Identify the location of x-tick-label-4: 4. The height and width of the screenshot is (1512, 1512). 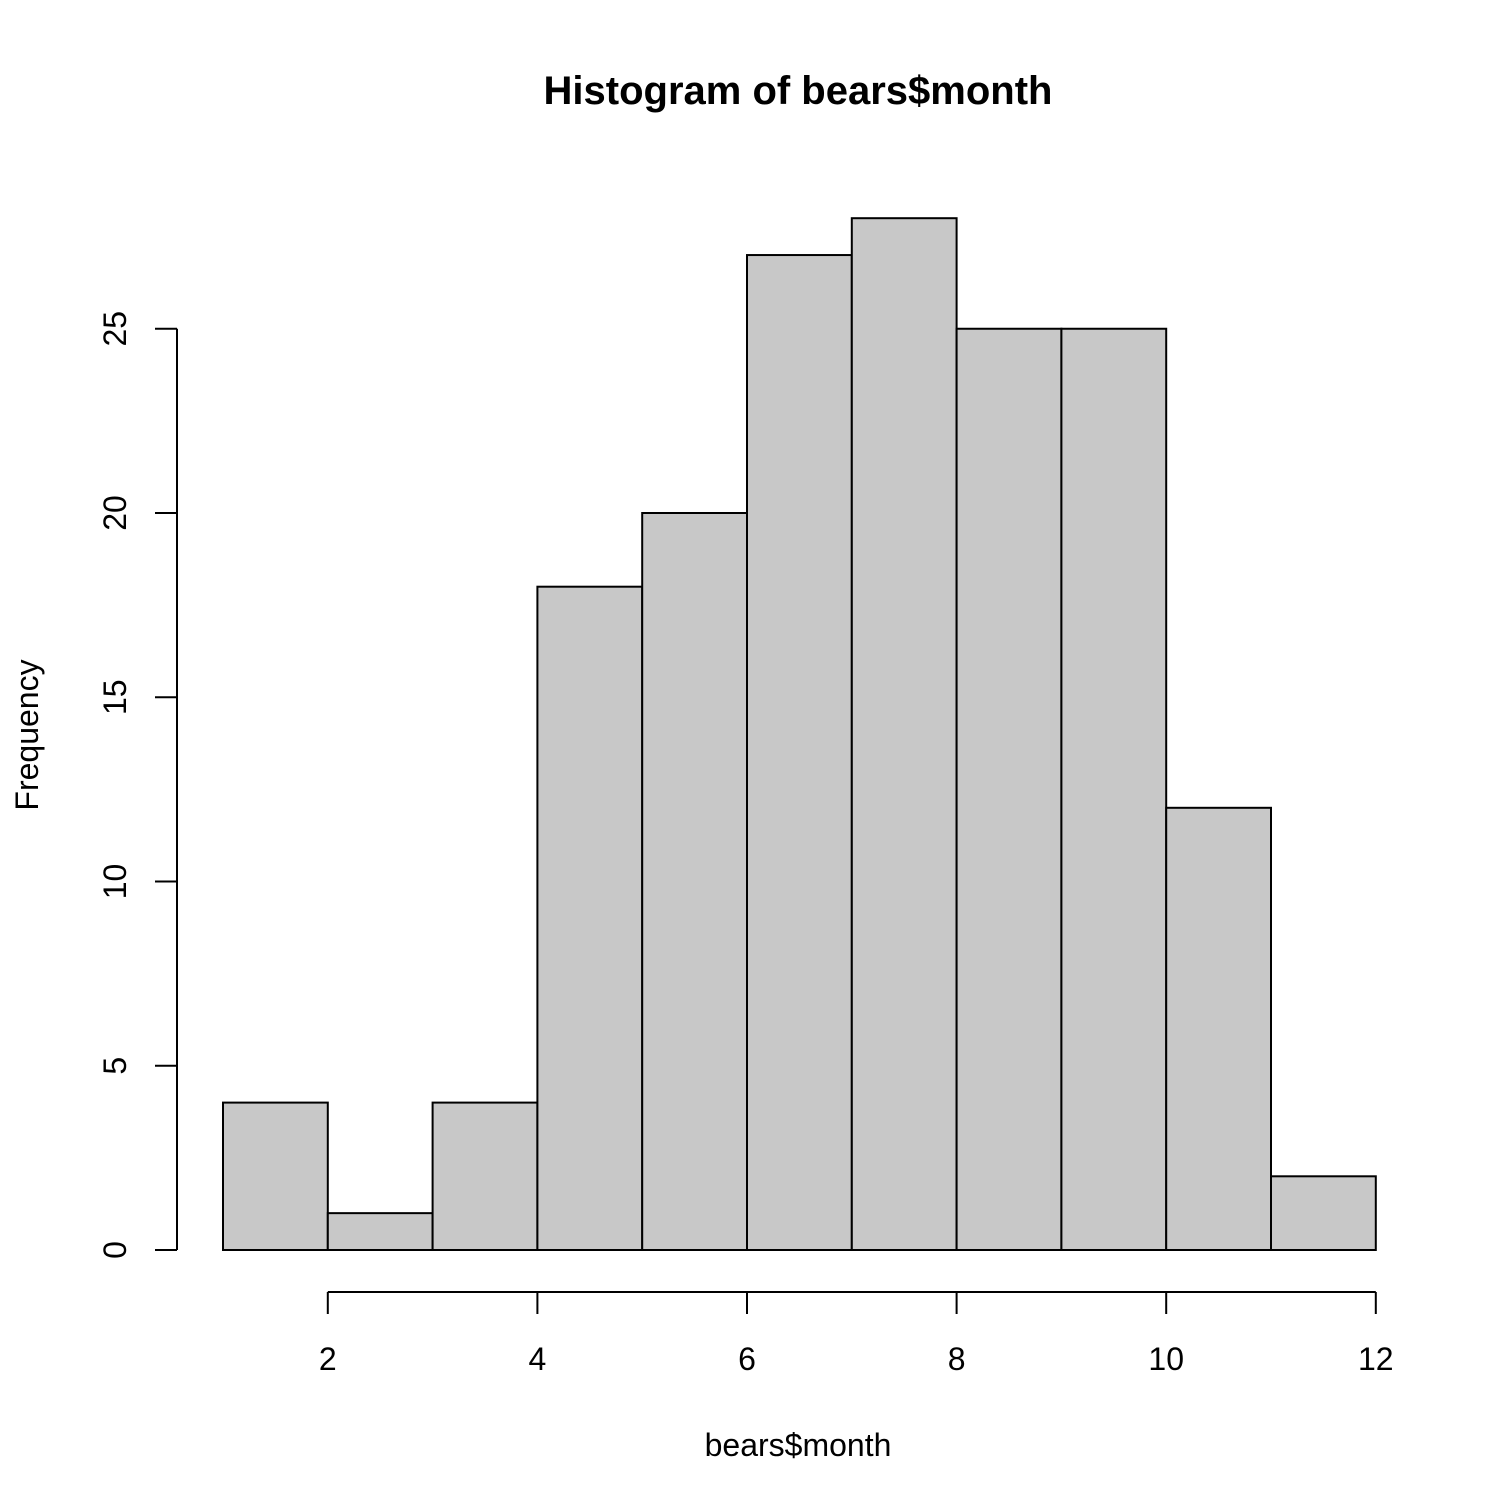
(538, 1359).